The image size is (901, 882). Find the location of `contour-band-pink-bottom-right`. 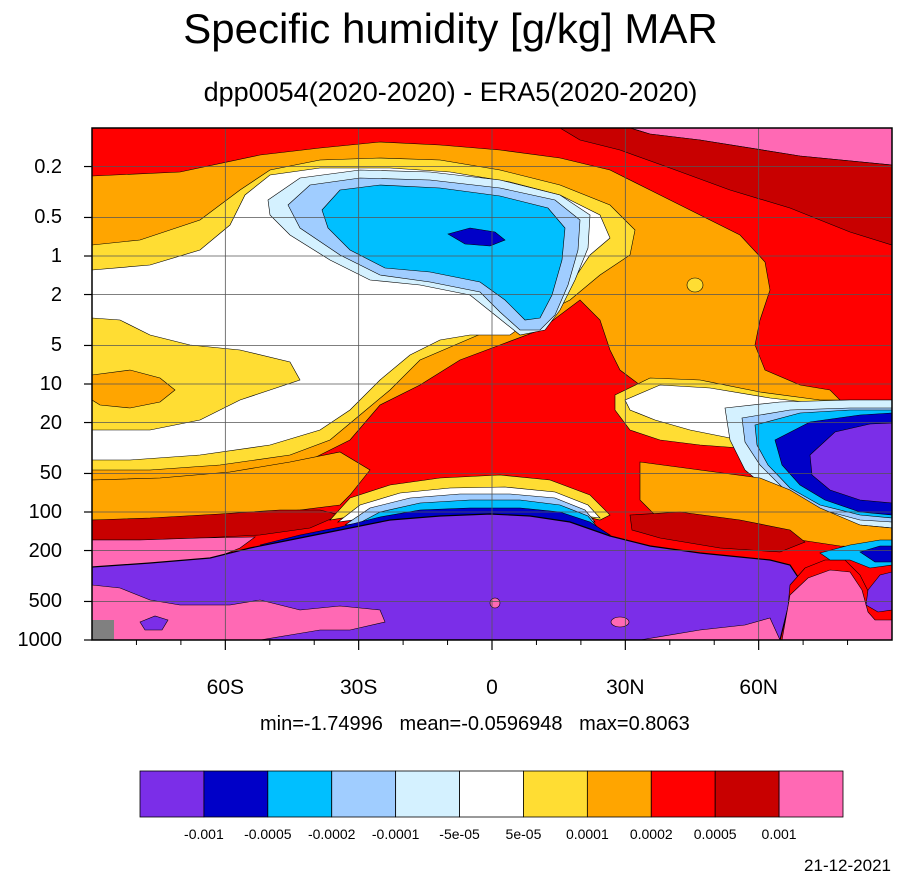

contour-band-pink-bottom-right is located at coordinates (836, 604).